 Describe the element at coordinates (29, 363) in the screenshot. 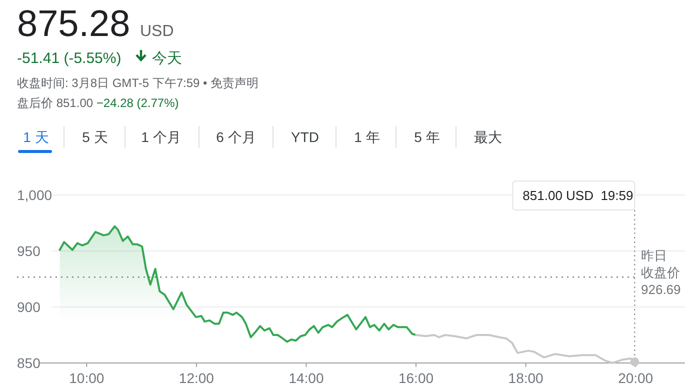

I see `y-tick-label: 850` at that location.